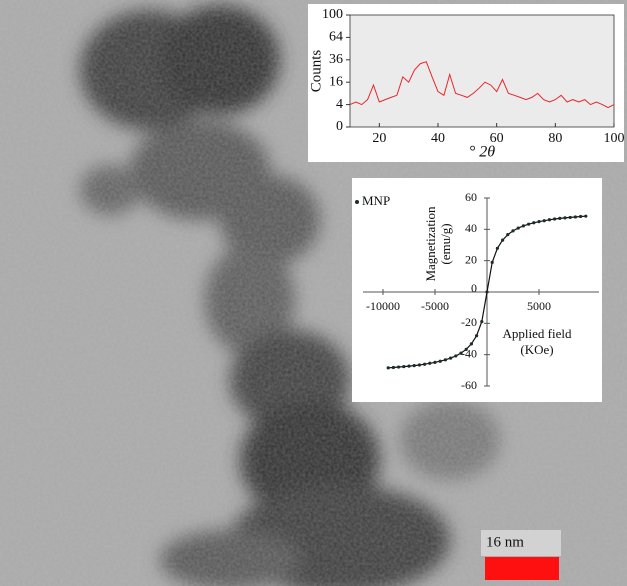 Image resolution: width=627 pixels, height=586 pixels. What do you see at coordinates (445, 243) in the screenshot?
I see `y-axis-label: (emu/g)` at bounding box center [445, 243].